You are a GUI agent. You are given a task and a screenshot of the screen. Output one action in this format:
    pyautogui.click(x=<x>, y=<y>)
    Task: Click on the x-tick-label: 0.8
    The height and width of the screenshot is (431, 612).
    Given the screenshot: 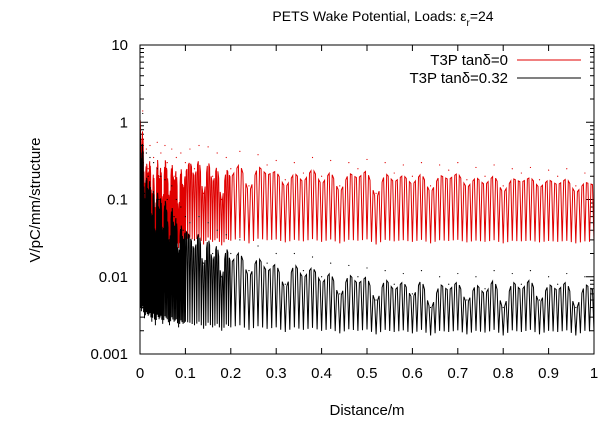 What is the action you would take?
    pyautogui.click(x=503, y=373)
    